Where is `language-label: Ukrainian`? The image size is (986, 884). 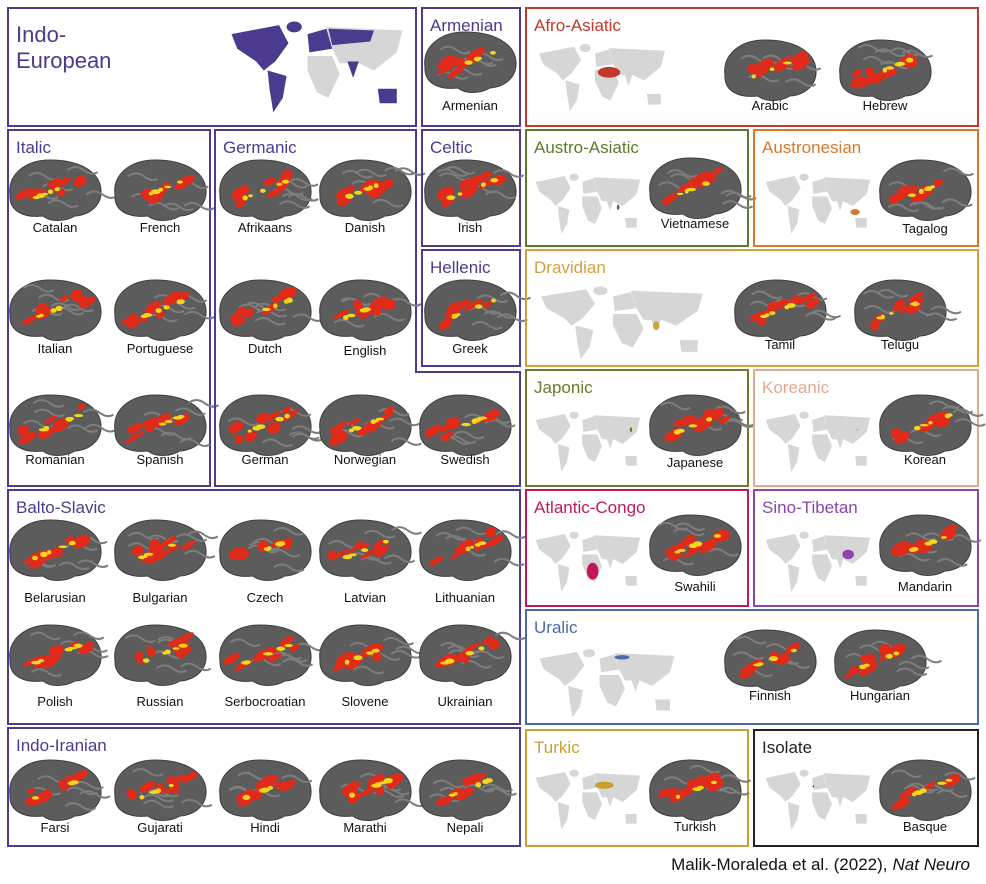
language-label: Ukrainian is located at coordinates (465, 701).